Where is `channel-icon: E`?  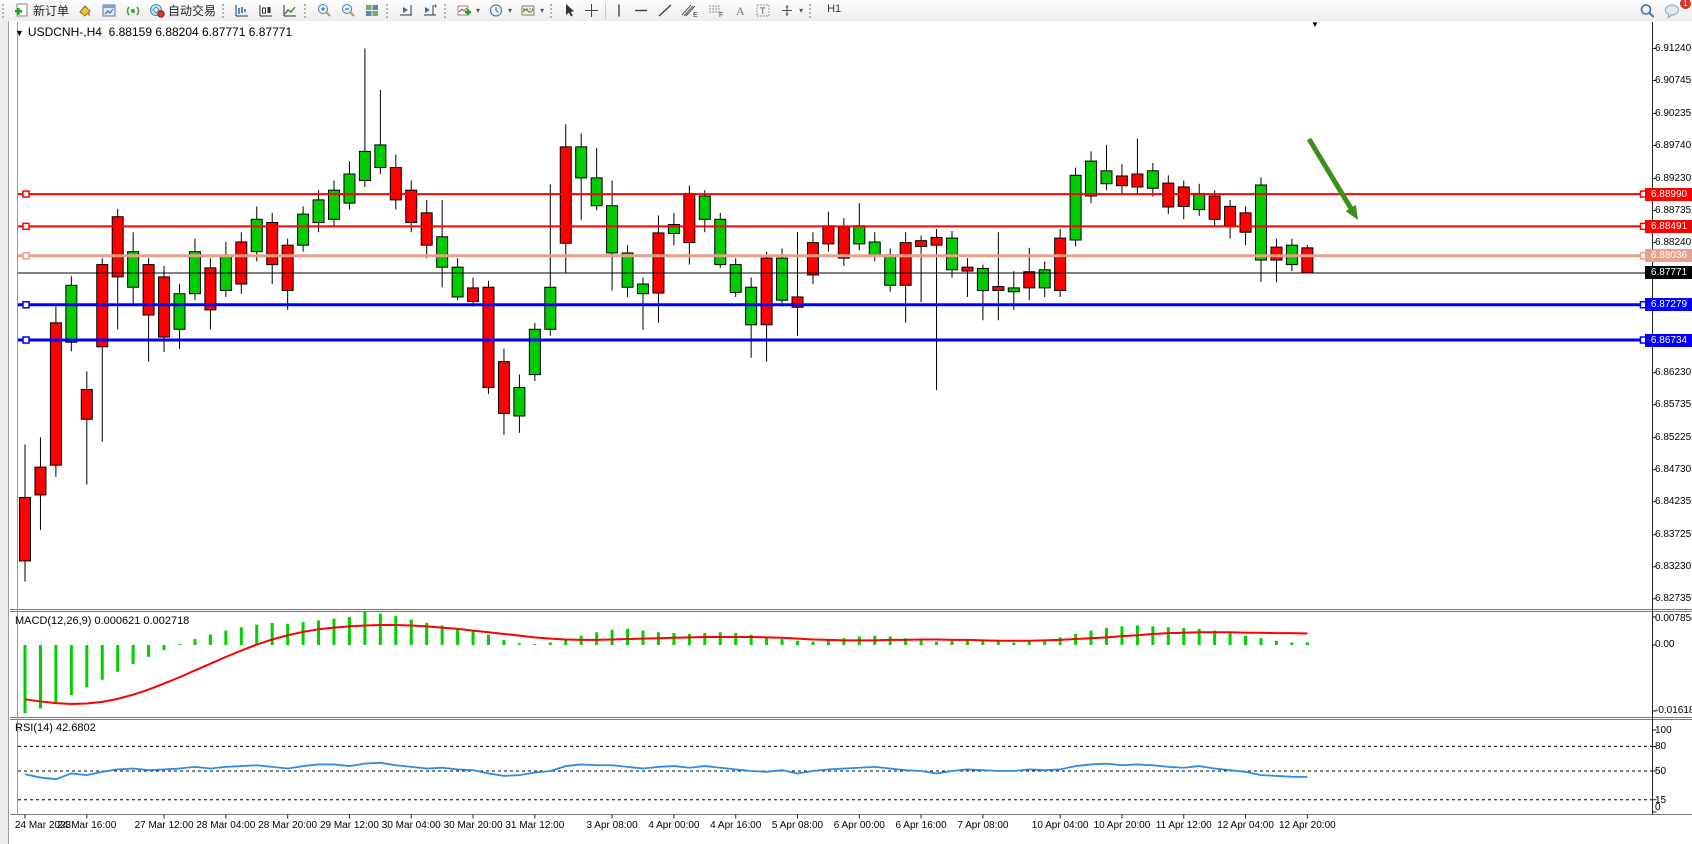 channel-icon: E is located at coordinates (689, 11).